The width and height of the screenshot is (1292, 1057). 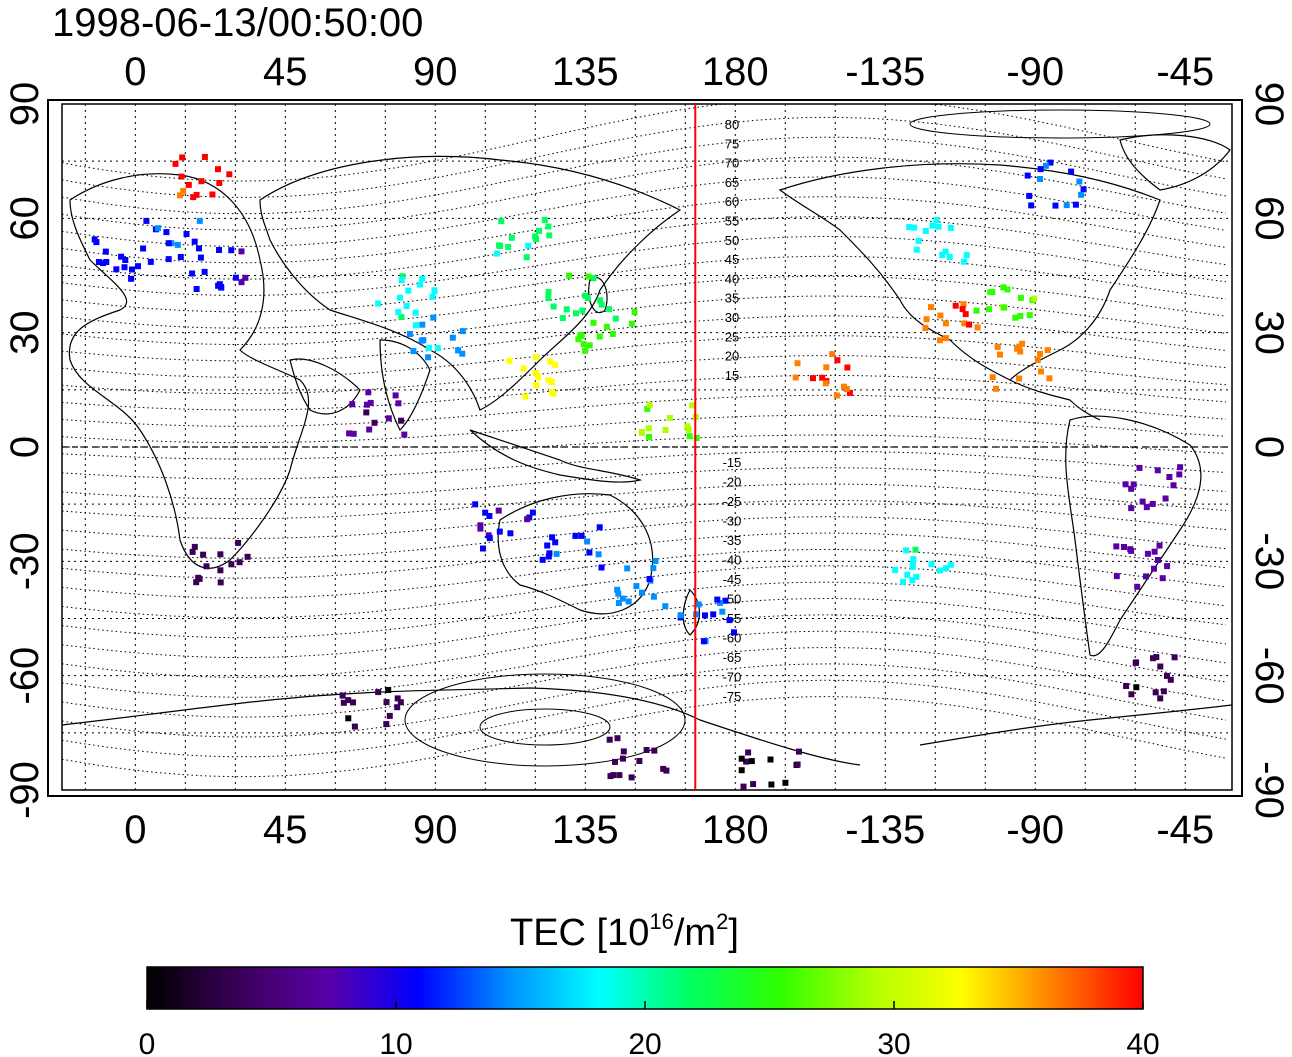 What do you see at coordinates (25, 450) in the screenshot?
I see `left-latitude-axis: 9060300-30-60-90` at bounding box center [25, 450].